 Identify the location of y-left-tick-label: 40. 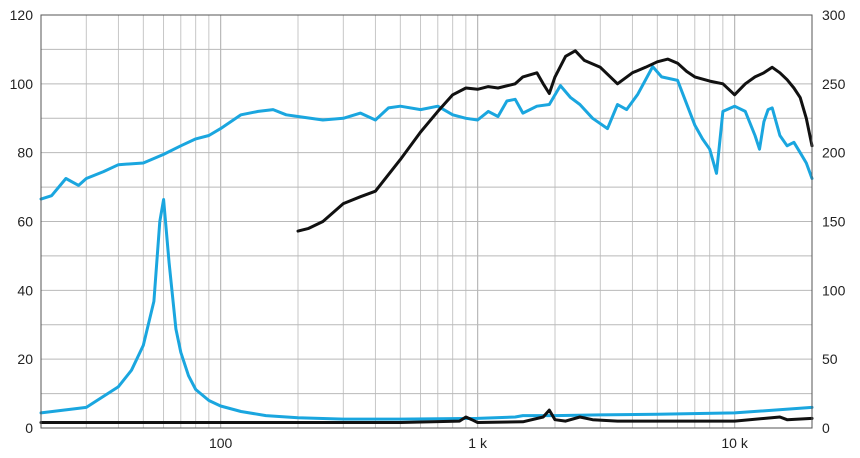
(25, 290).